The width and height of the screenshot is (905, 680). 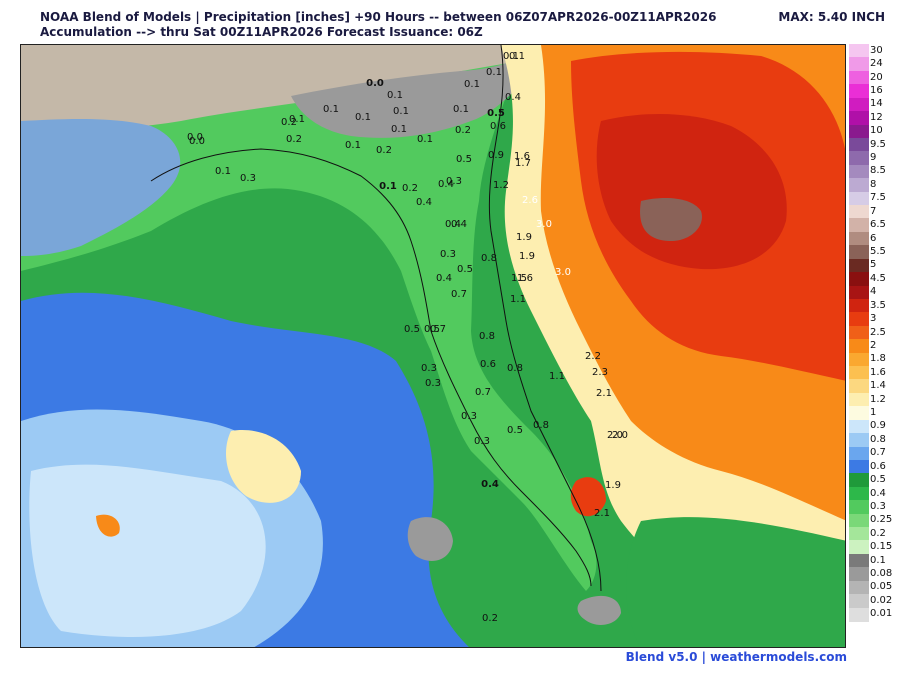 I want to click on precipitation-legend, so click(x=859, y=333).